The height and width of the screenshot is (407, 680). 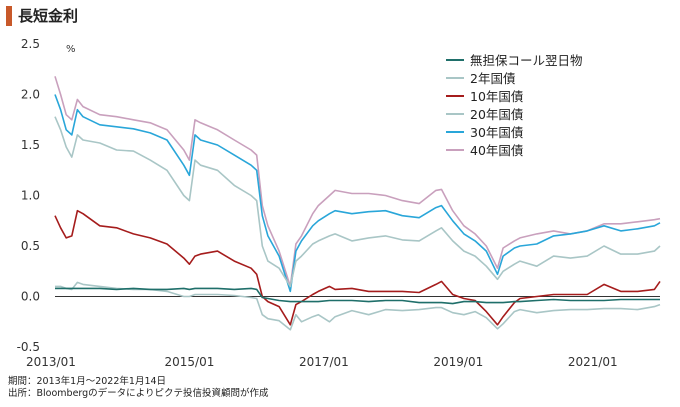 What do you see at coordinates (28, 347) in the screenshot?
I see `y-tick-label: -0.5` at bounding box center [28, 347].